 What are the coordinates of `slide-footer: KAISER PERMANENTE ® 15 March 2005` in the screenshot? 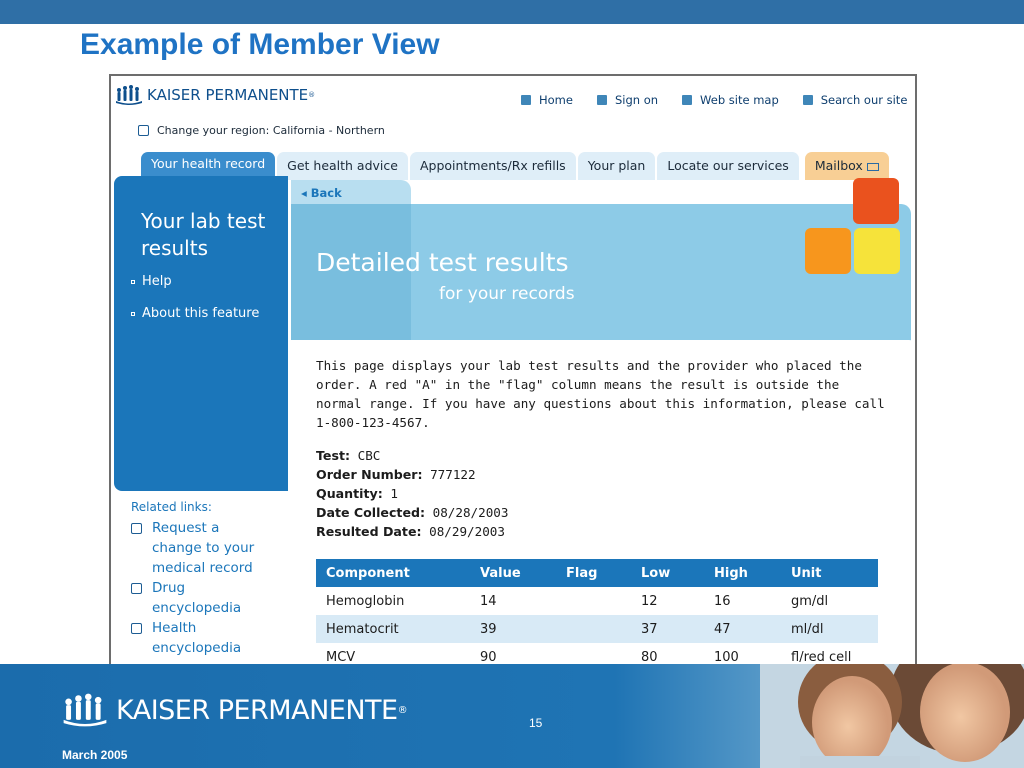 It's located at (512, 716).